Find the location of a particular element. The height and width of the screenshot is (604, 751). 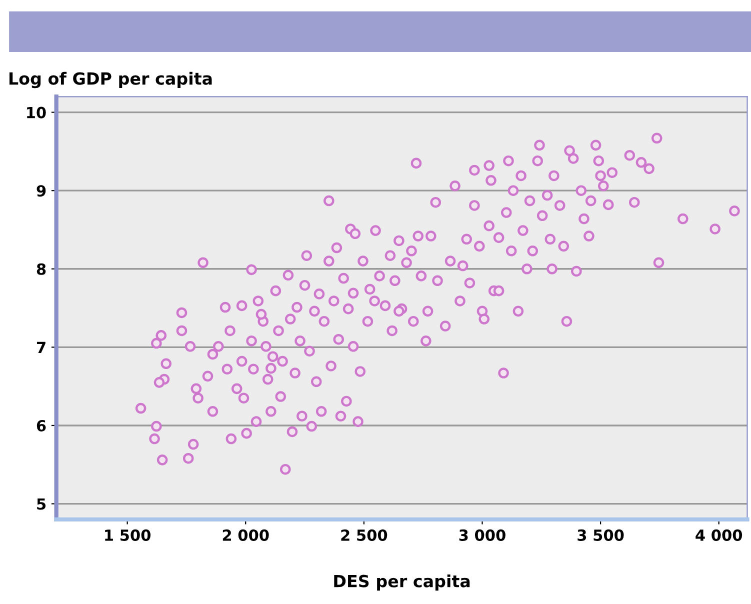

x-tick-label: 3 000 is located at coordinates (482, 535).